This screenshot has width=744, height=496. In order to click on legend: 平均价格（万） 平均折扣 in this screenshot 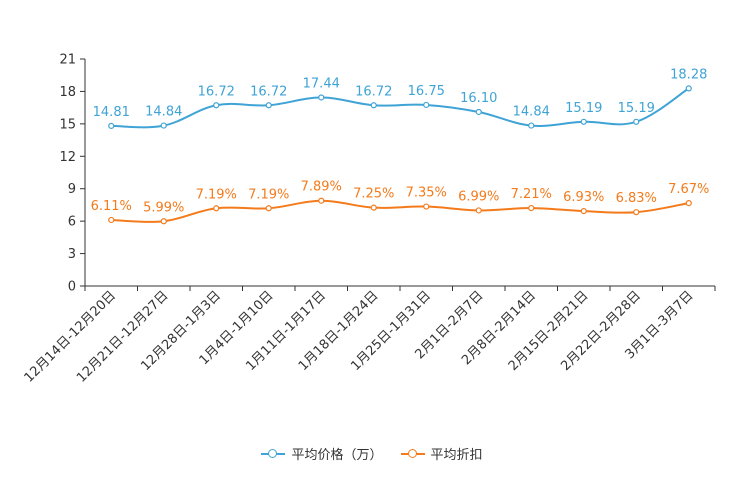, I will do `click(372, 453)`.